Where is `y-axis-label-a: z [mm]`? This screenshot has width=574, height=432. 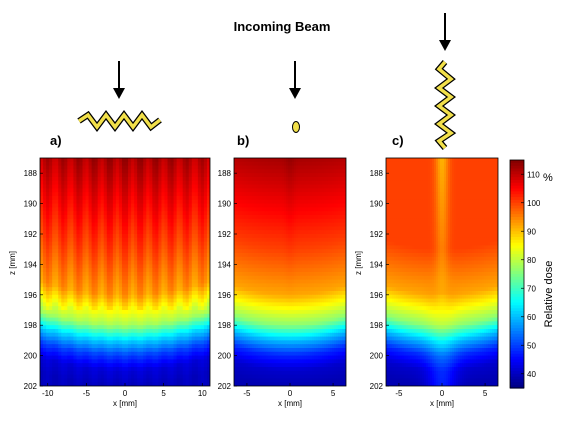 y-axis-label-a: z [mm] is located at coordinates (12, 263).